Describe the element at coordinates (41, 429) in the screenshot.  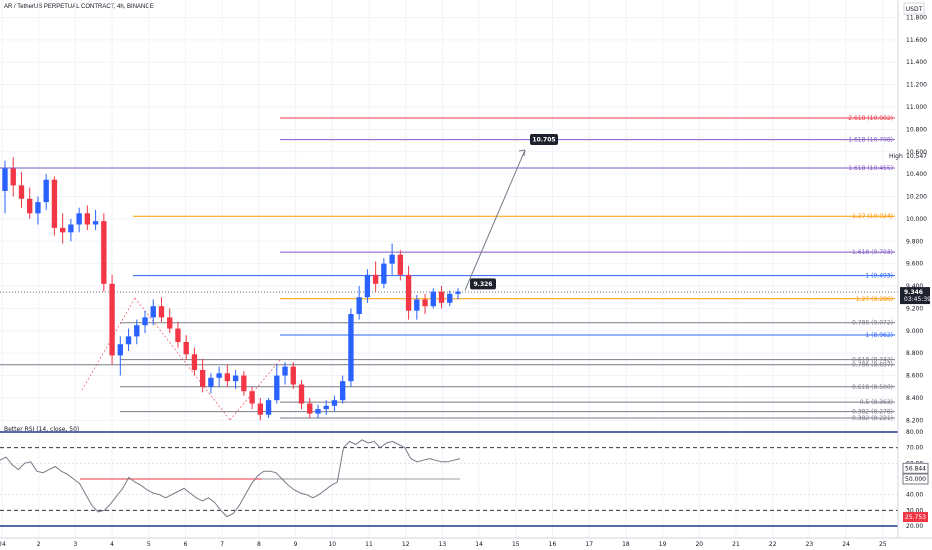
I see `rsi-title: Better RSI (14, close, 50)` at that location.